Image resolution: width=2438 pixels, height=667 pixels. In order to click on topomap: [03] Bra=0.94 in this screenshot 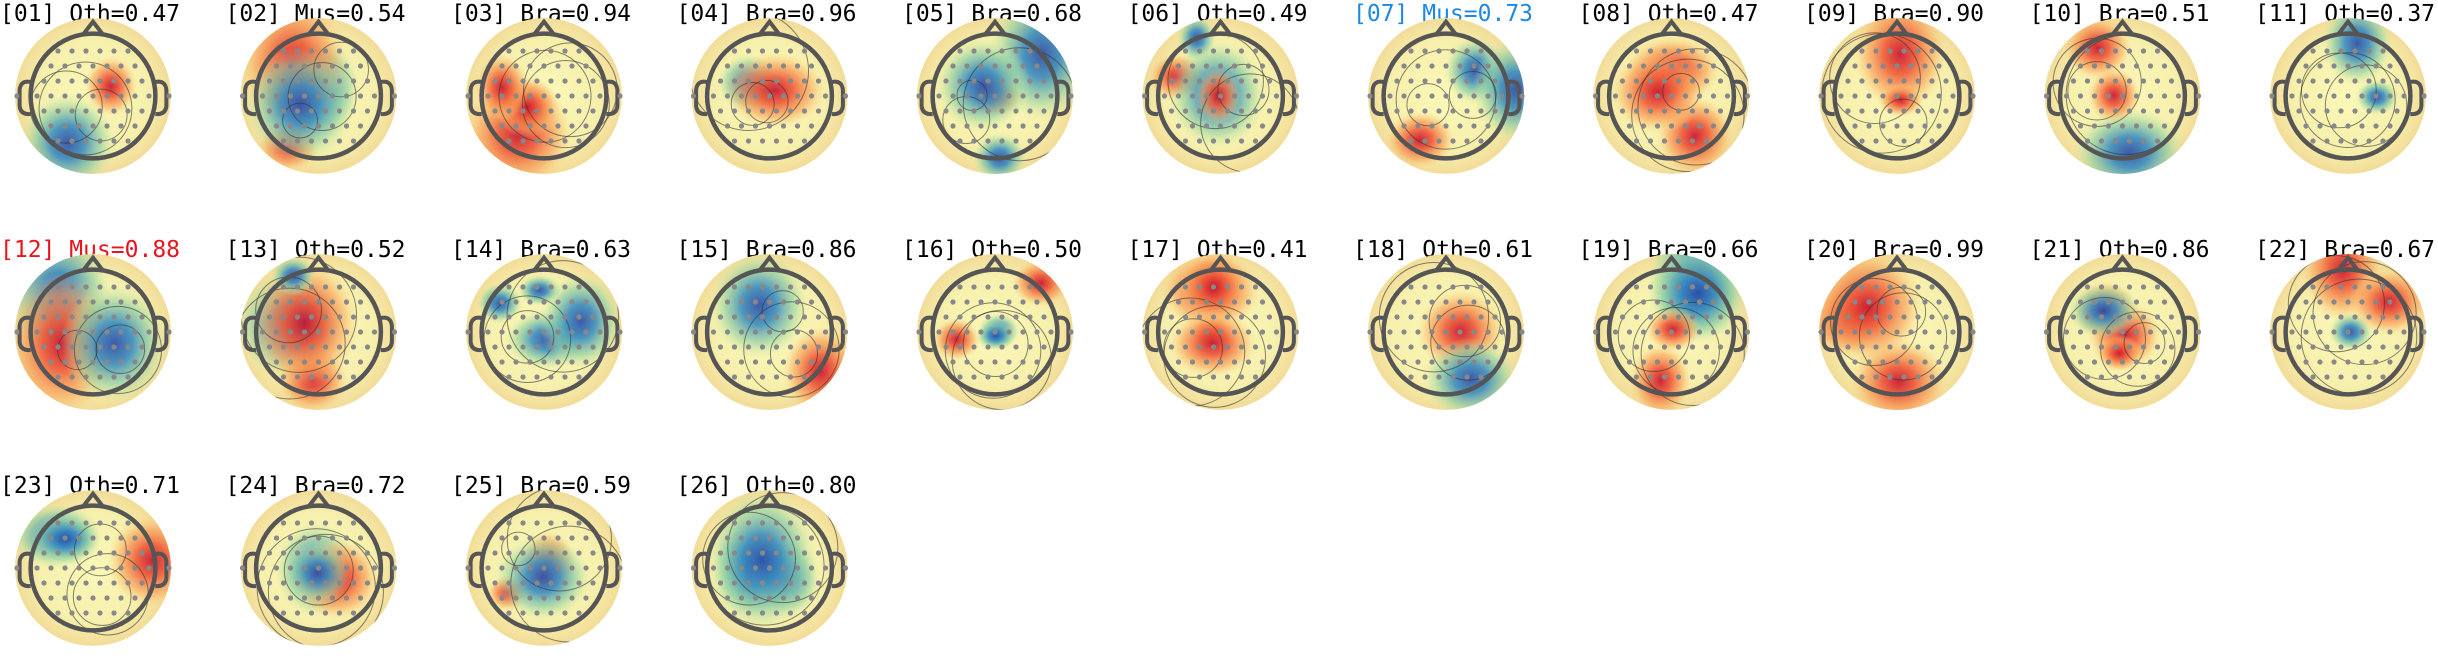, I will do `click(541, 87)`.